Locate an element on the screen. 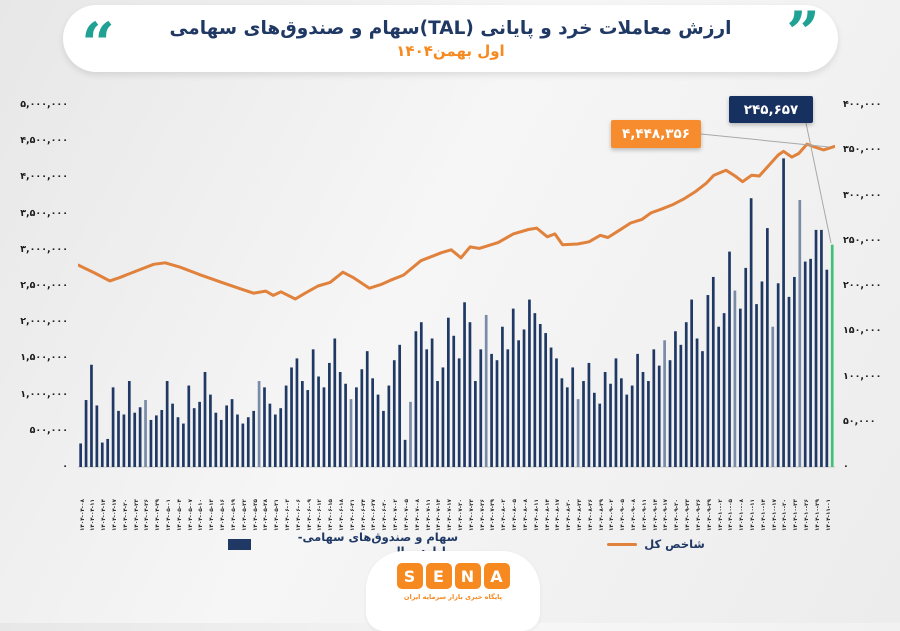  y-tick-left: ۵۰۰,۰۰۰ is located at coordinates (48, 430).